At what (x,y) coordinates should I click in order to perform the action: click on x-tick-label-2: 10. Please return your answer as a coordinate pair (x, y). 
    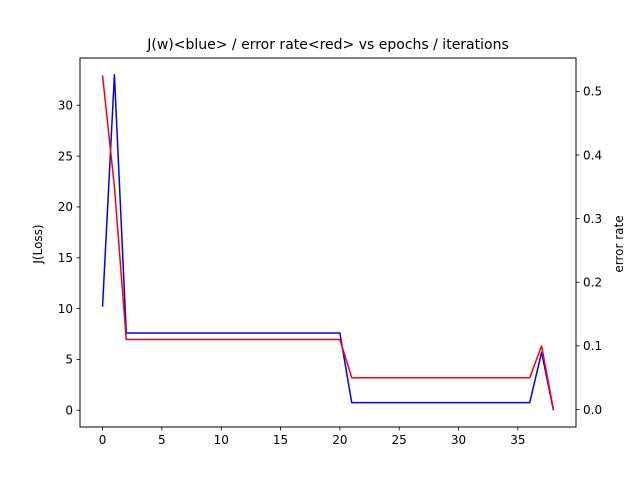
    Looking at the image, I should click on (221, 440).